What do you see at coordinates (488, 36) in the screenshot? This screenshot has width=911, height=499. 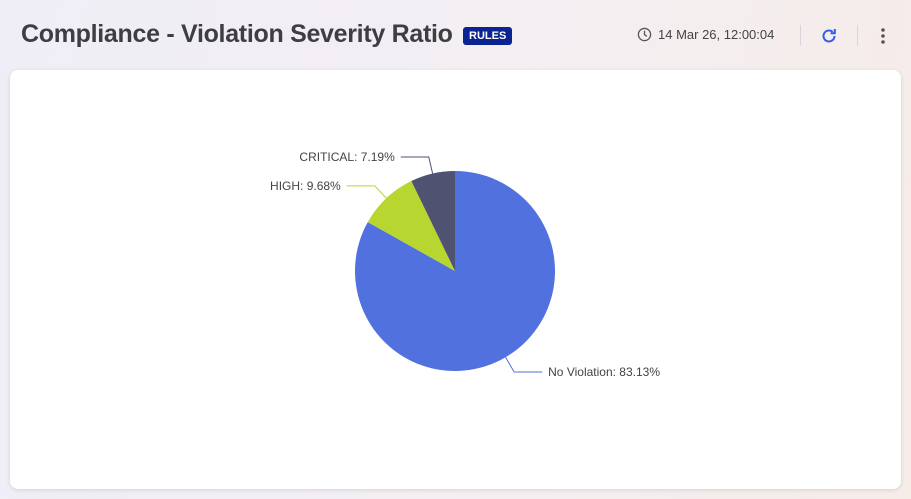 I see `rules-badge: RULES` at bounding box center [488, 36].